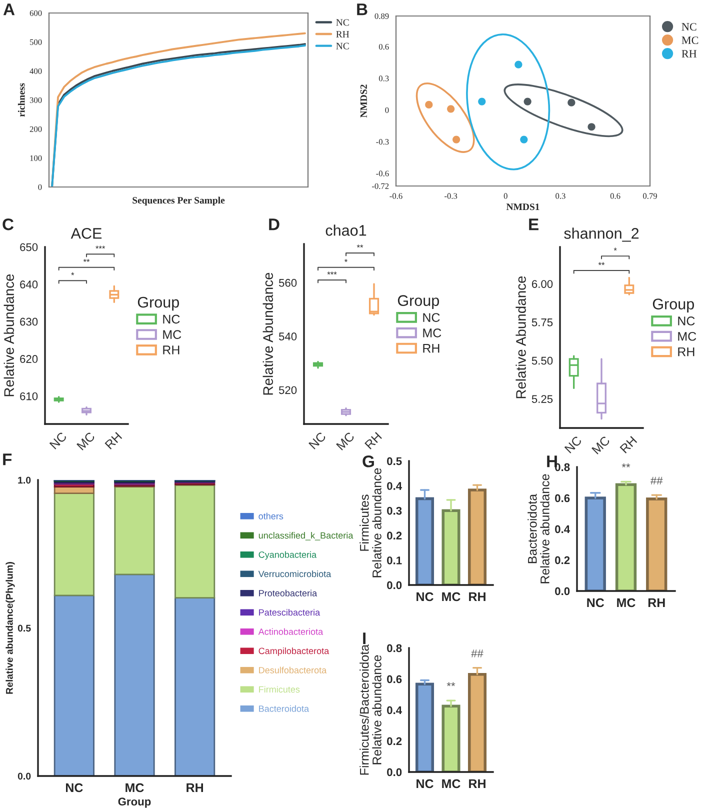 This screenshot has height=808, width=708. What do you see at coordinates (523, 207) in the screenshot?
I see `x-axis-title: NMDS1` at bounding box center [523, 207].